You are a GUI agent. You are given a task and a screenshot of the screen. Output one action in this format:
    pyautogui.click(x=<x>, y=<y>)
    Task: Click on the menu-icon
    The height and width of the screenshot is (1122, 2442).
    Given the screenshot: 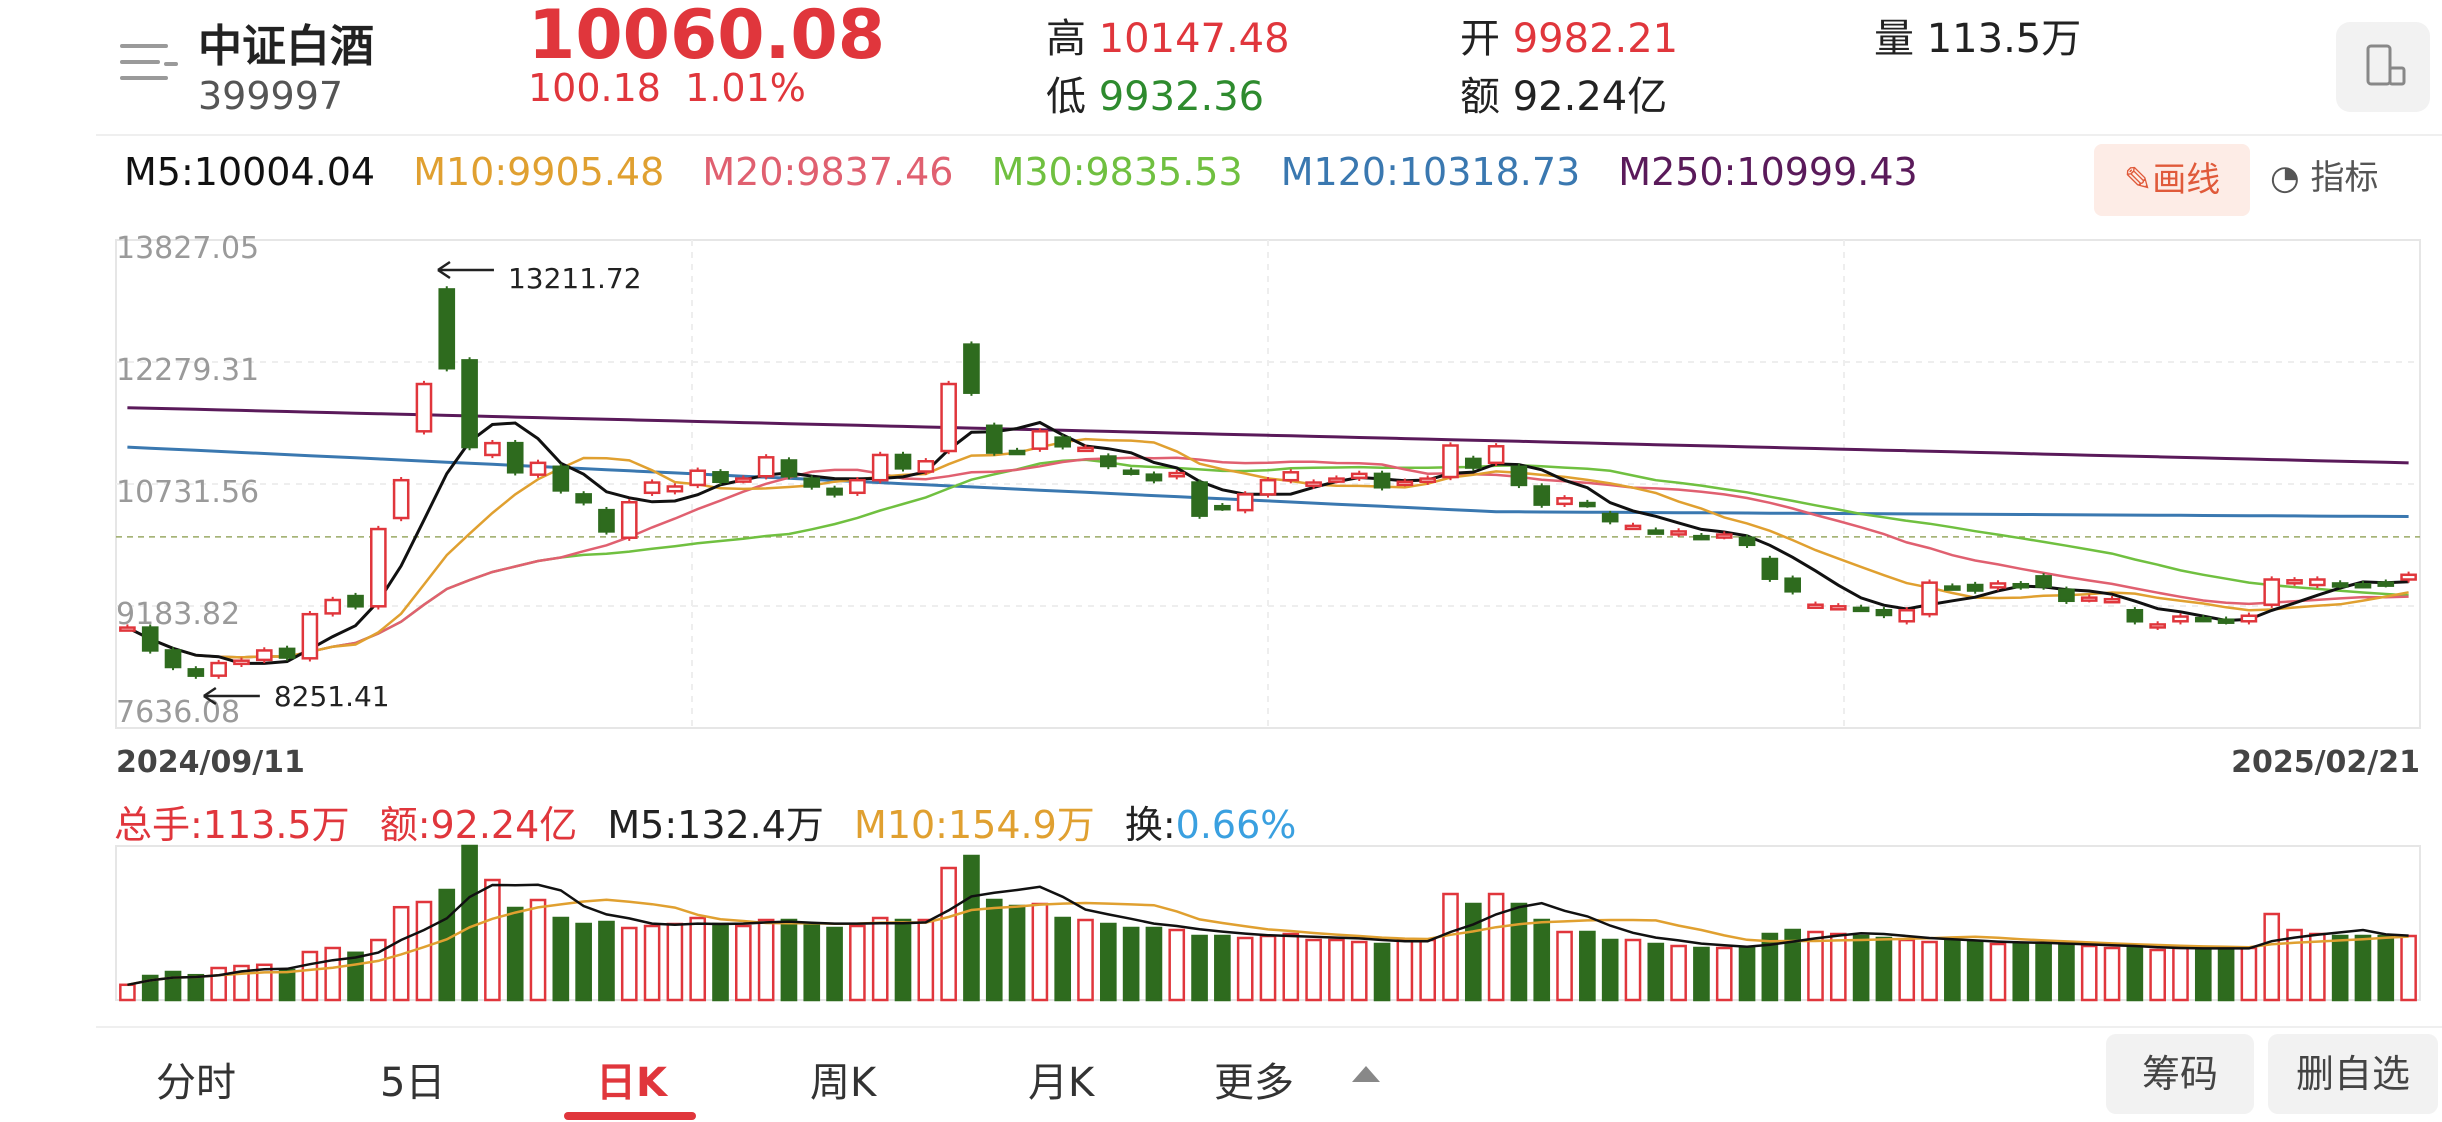 What is the action you would take?
    pyautogui.click(x=150, y=65)
    